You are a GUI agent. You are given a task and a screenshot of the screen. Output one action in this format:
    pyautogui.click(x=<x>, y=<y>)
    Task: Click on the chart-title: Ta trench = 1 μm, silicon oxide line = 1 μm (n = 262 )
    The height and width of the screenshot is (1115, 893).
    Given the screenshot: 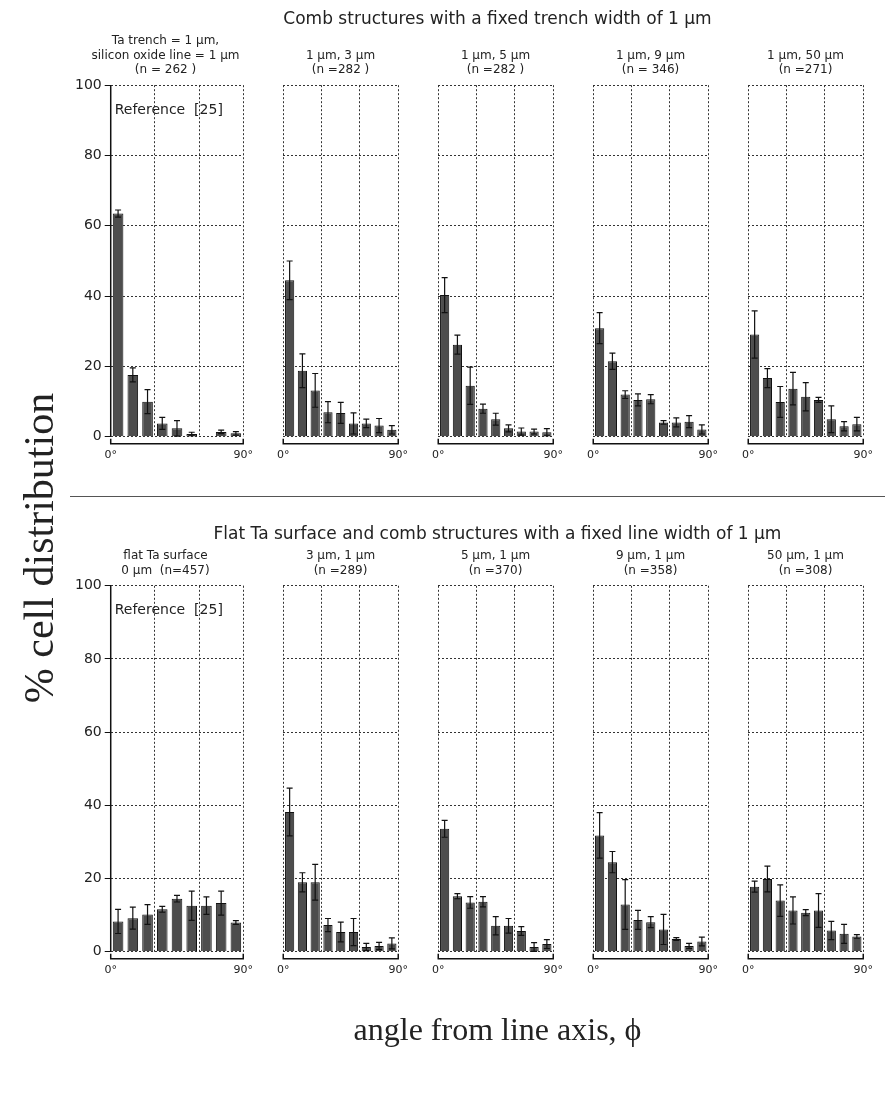 What is the action you would take?
    pyautogui.click(x=165, y=55)
    